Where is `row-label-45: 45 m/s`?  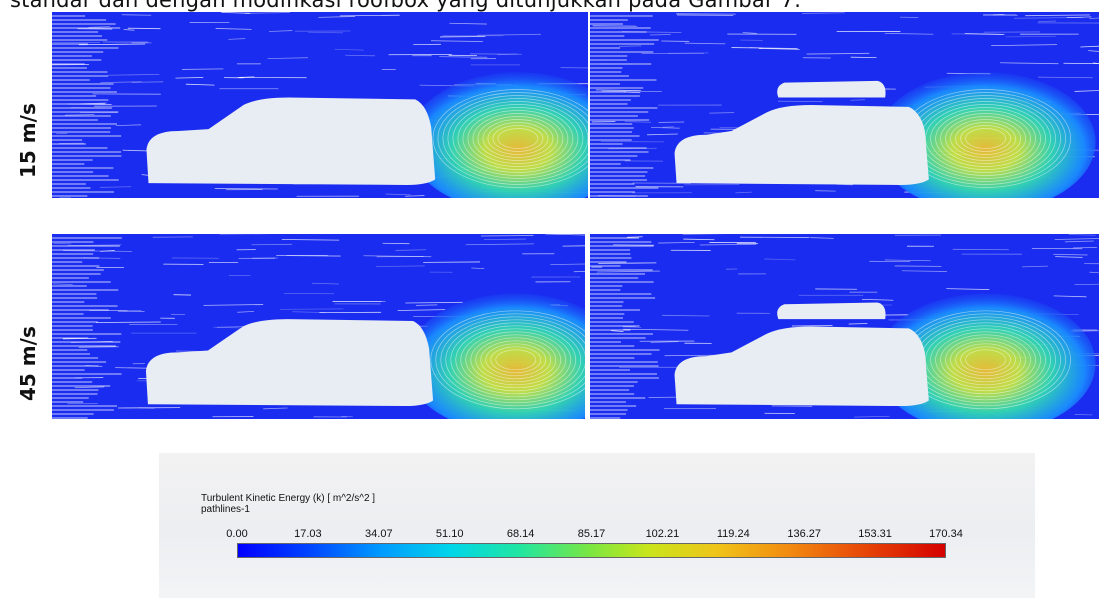
row-label-45: 45 m/s is located at coordinates (28, 363).